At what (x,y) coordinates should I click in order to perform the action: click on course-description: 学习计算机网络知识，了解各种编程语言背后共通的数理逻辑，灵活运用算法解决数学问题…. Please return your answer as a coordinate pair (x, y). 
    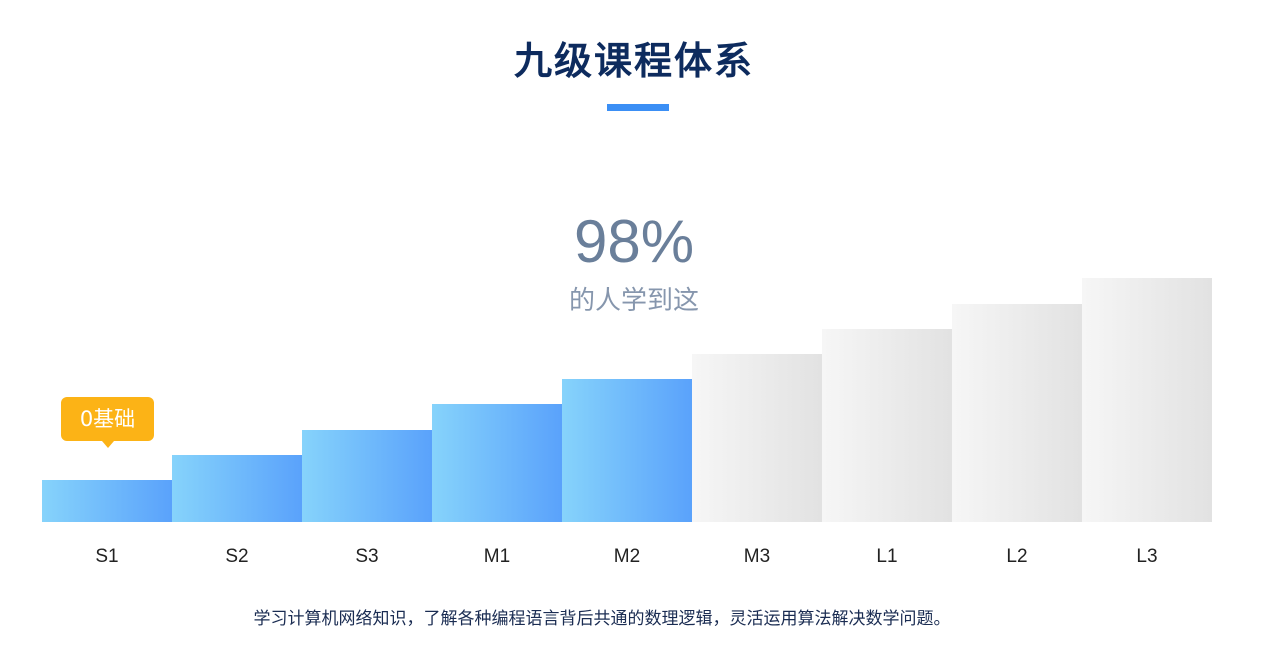
    Looking at the image, I should click on (602, 619).